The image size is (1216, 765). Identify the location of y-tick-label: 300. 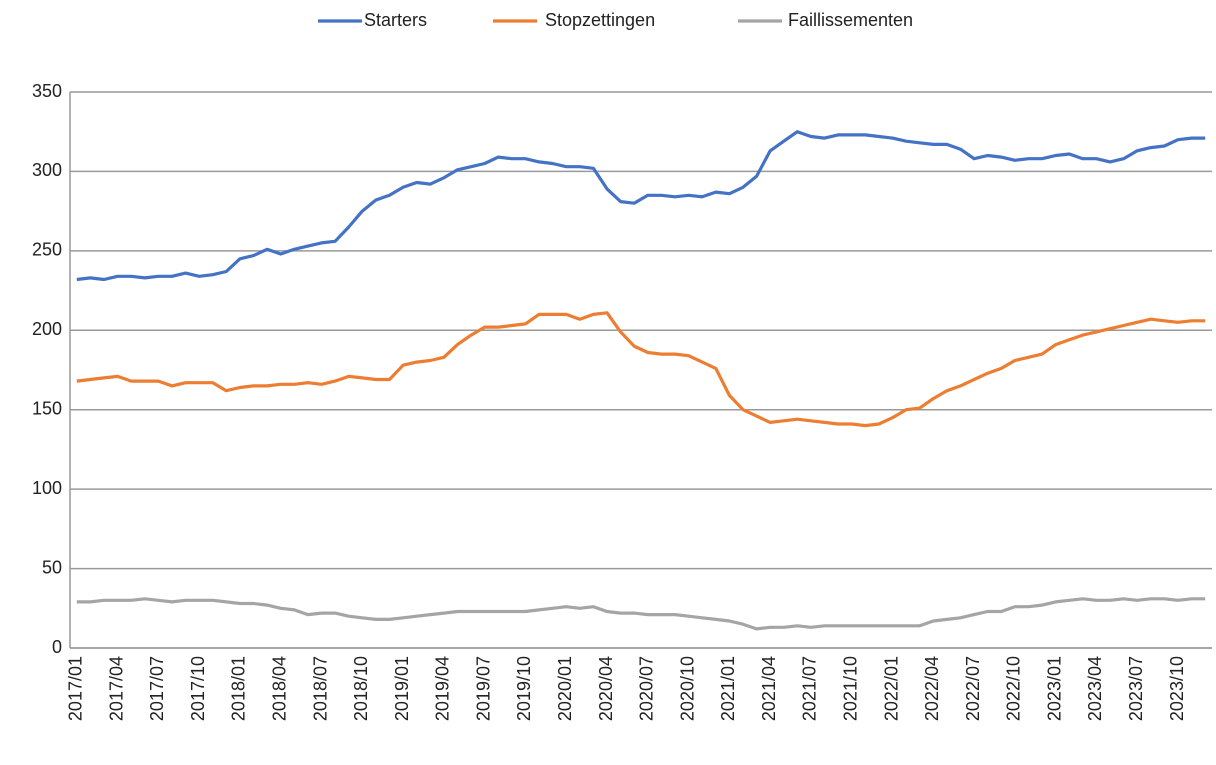
(47, 170).